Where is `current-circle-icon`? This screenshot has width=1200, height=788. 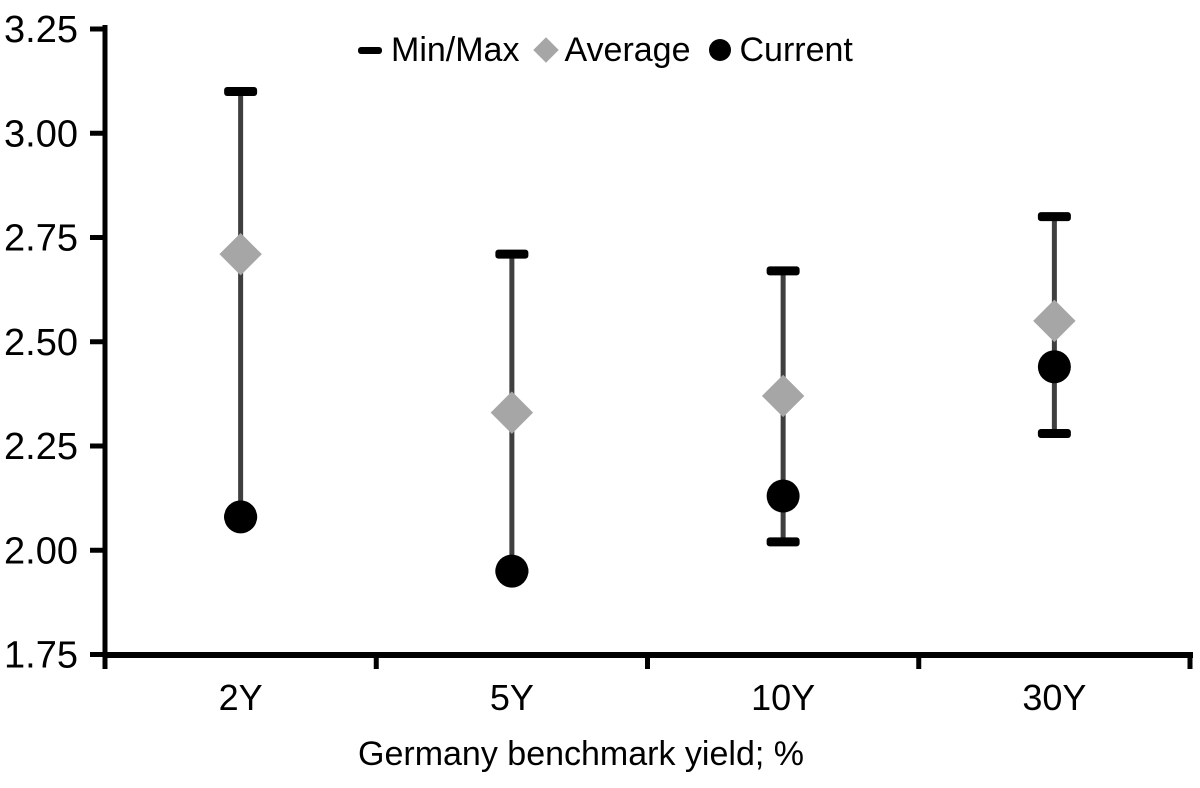
current-circle-icon is located at coordinates (719, 50).